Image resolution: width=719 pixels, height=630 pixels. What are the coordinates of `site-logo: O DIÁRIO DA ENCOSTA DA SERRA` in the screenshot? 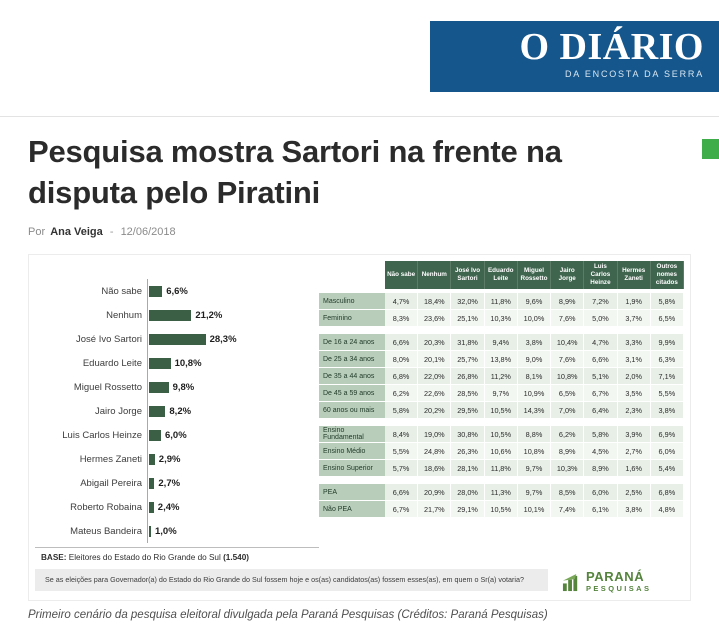 It's located at (574, 56).